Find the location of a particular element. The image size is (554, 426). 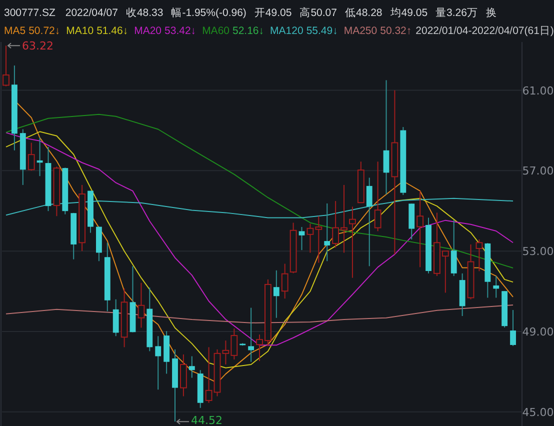

text: 2022/01/04-2022/04/07(61日) is located at coordinates (485, 31).